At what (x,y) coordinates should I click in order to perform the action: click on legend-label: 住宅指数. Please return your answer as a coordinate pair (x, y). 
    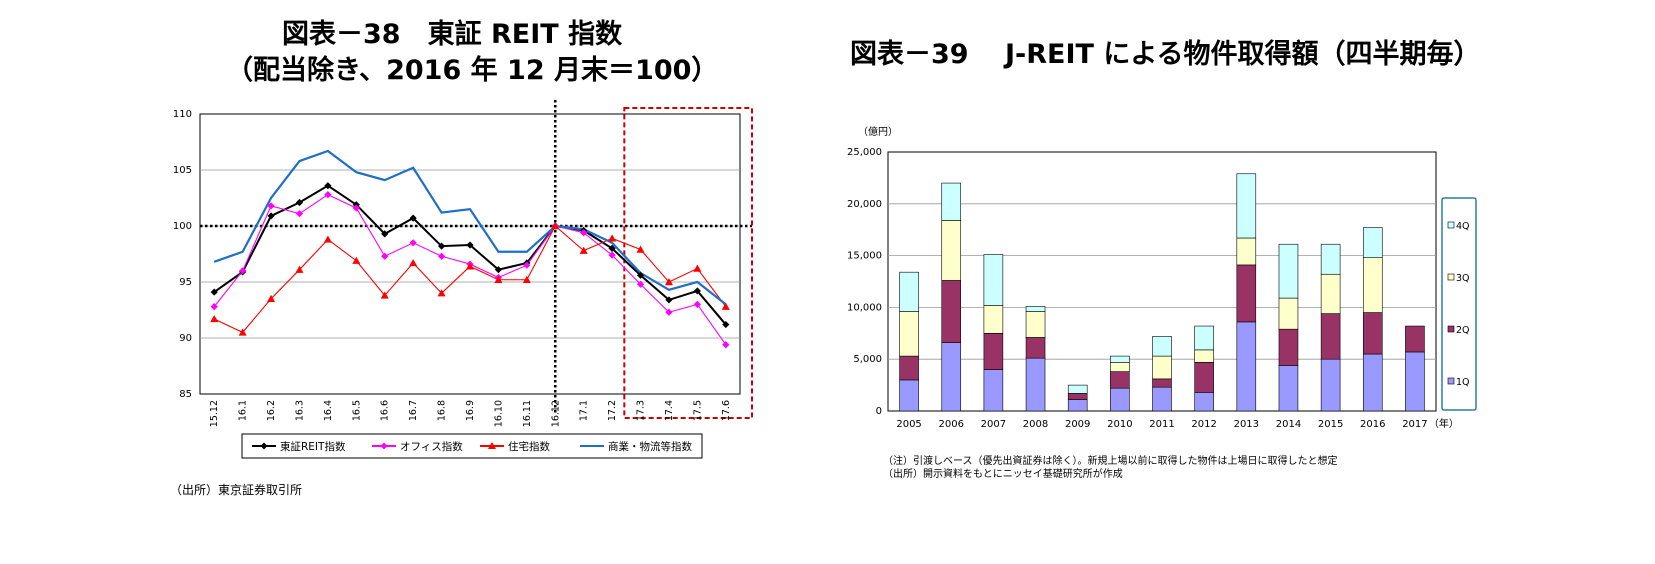
    Looking at the image, I should click on (529, 446).